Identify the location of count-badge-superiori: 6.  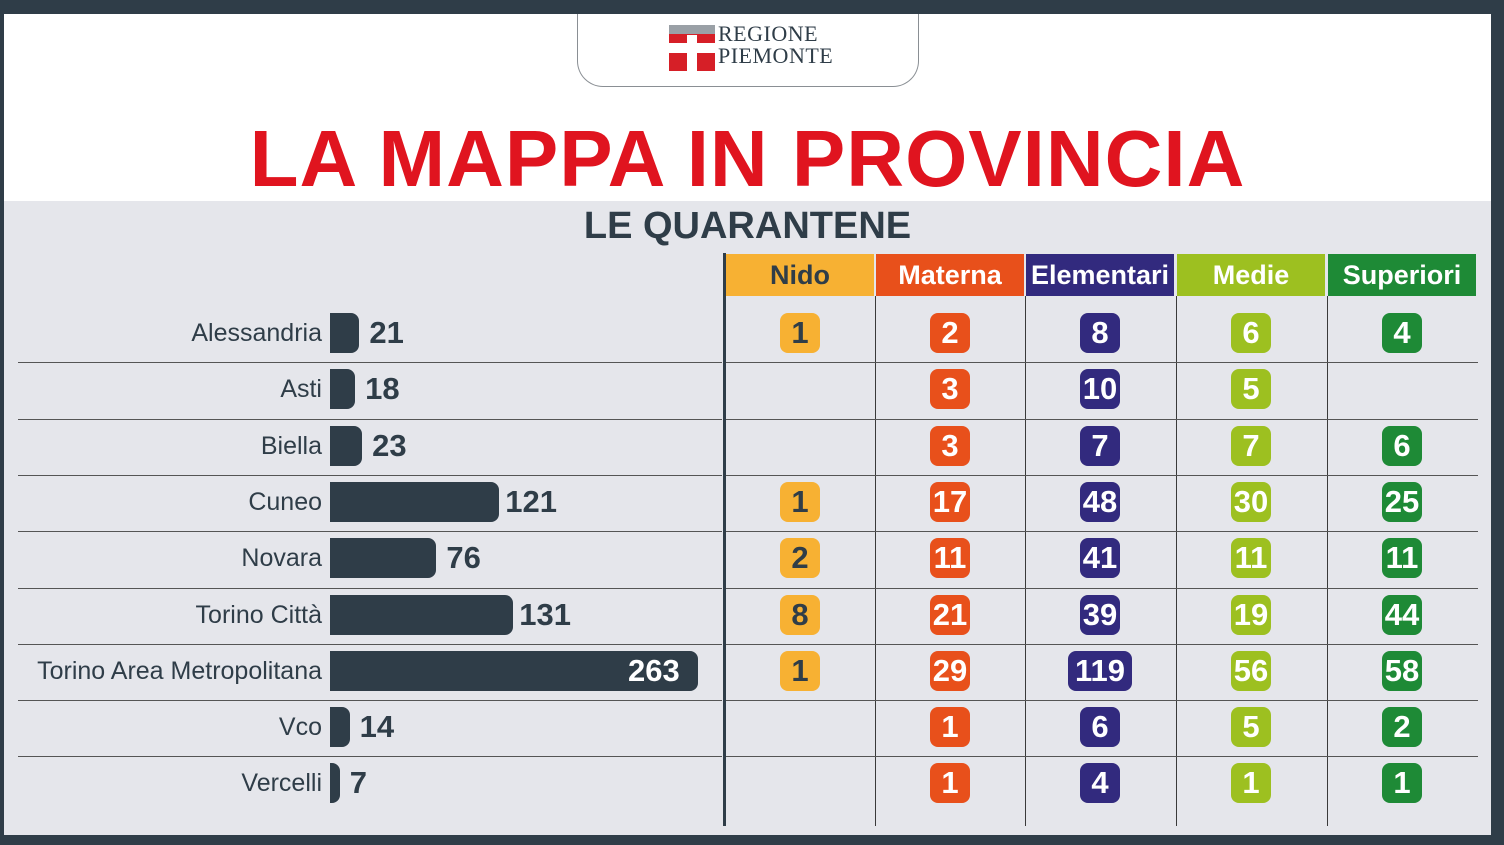
(1402, 445).